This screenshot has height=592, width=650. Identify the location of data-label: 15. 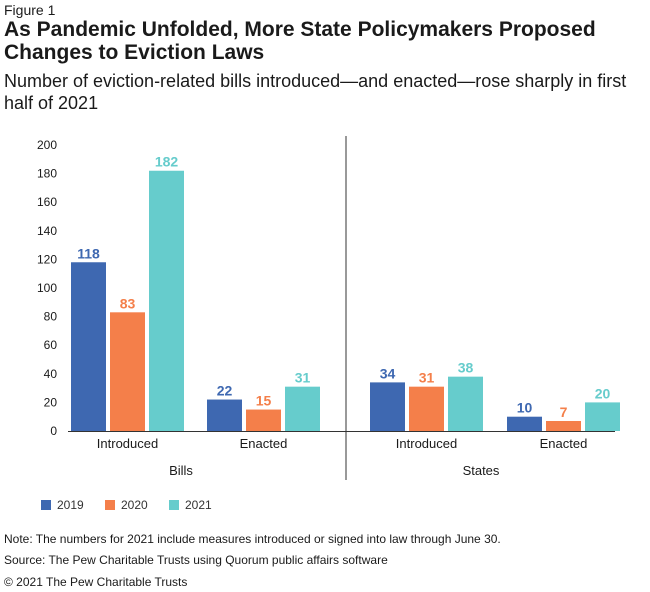
(264, 401).